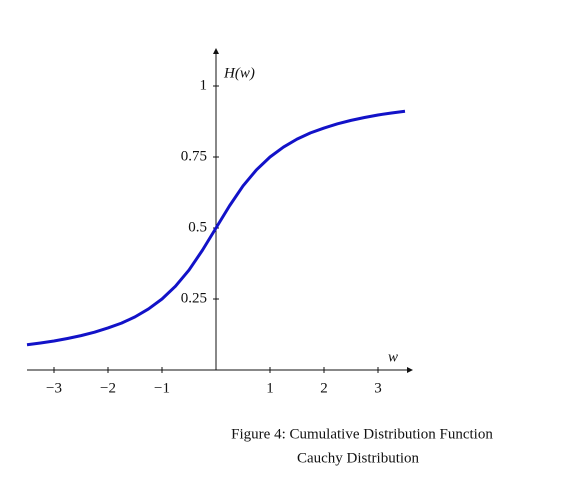  What do you see at coordinates (194, 298) in the screenshot?
I see `y-tick-label: 0.25` at bounding box center [194, 298].